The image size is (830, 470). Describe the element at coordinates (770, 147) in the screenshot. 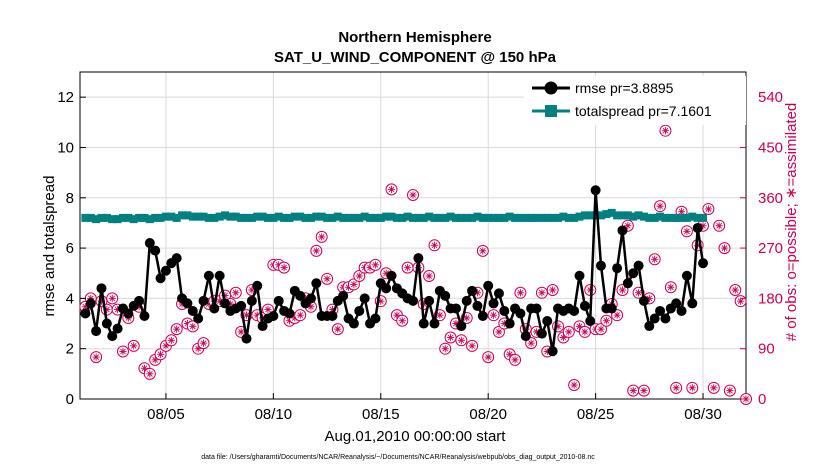

I see `y2-tick-label: 450` at that location.